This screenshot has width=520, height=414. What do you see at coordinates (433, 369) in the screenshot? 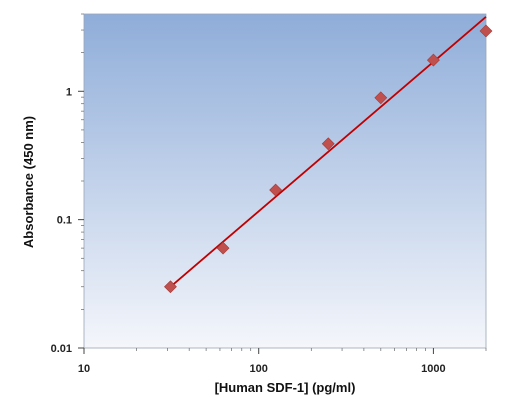
I see `x-tick-label: 1000` at bounding box center [433, 369].